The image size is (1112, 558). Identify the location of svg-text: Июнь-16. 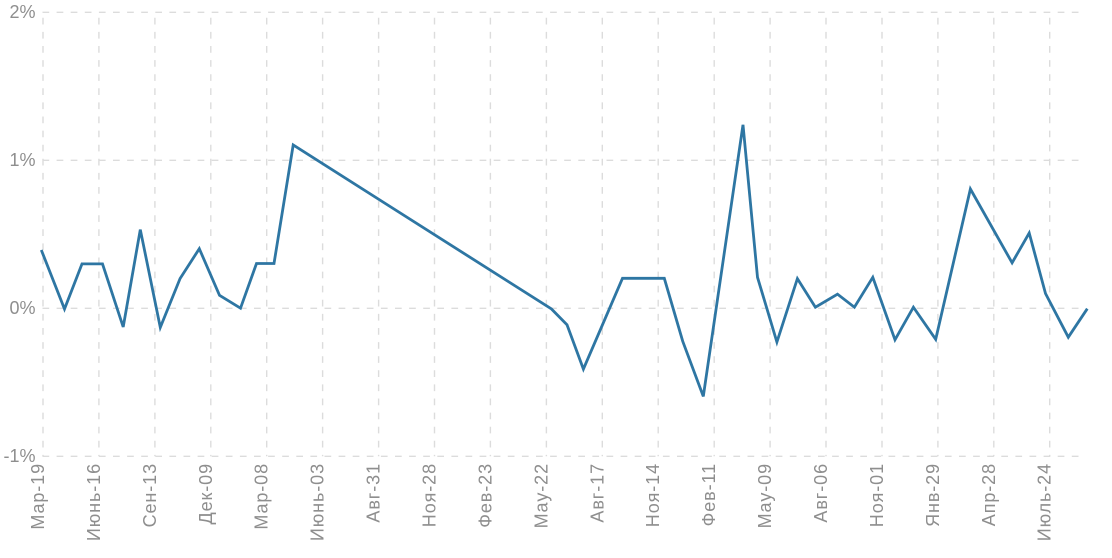
(94, 502).